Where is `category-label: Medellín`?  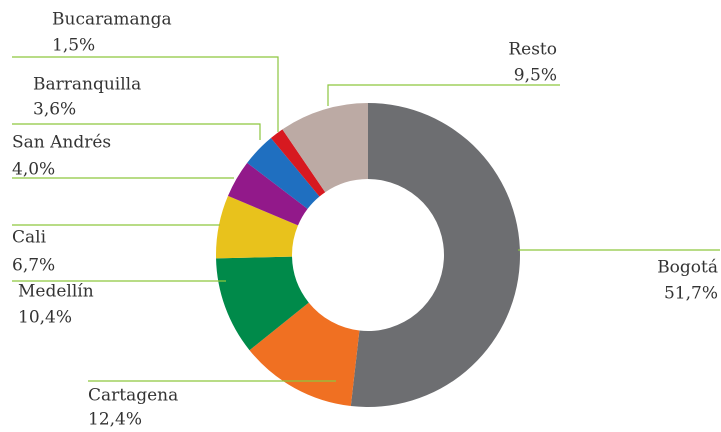 category-label: Medellín is located at coordinates (56, 292).